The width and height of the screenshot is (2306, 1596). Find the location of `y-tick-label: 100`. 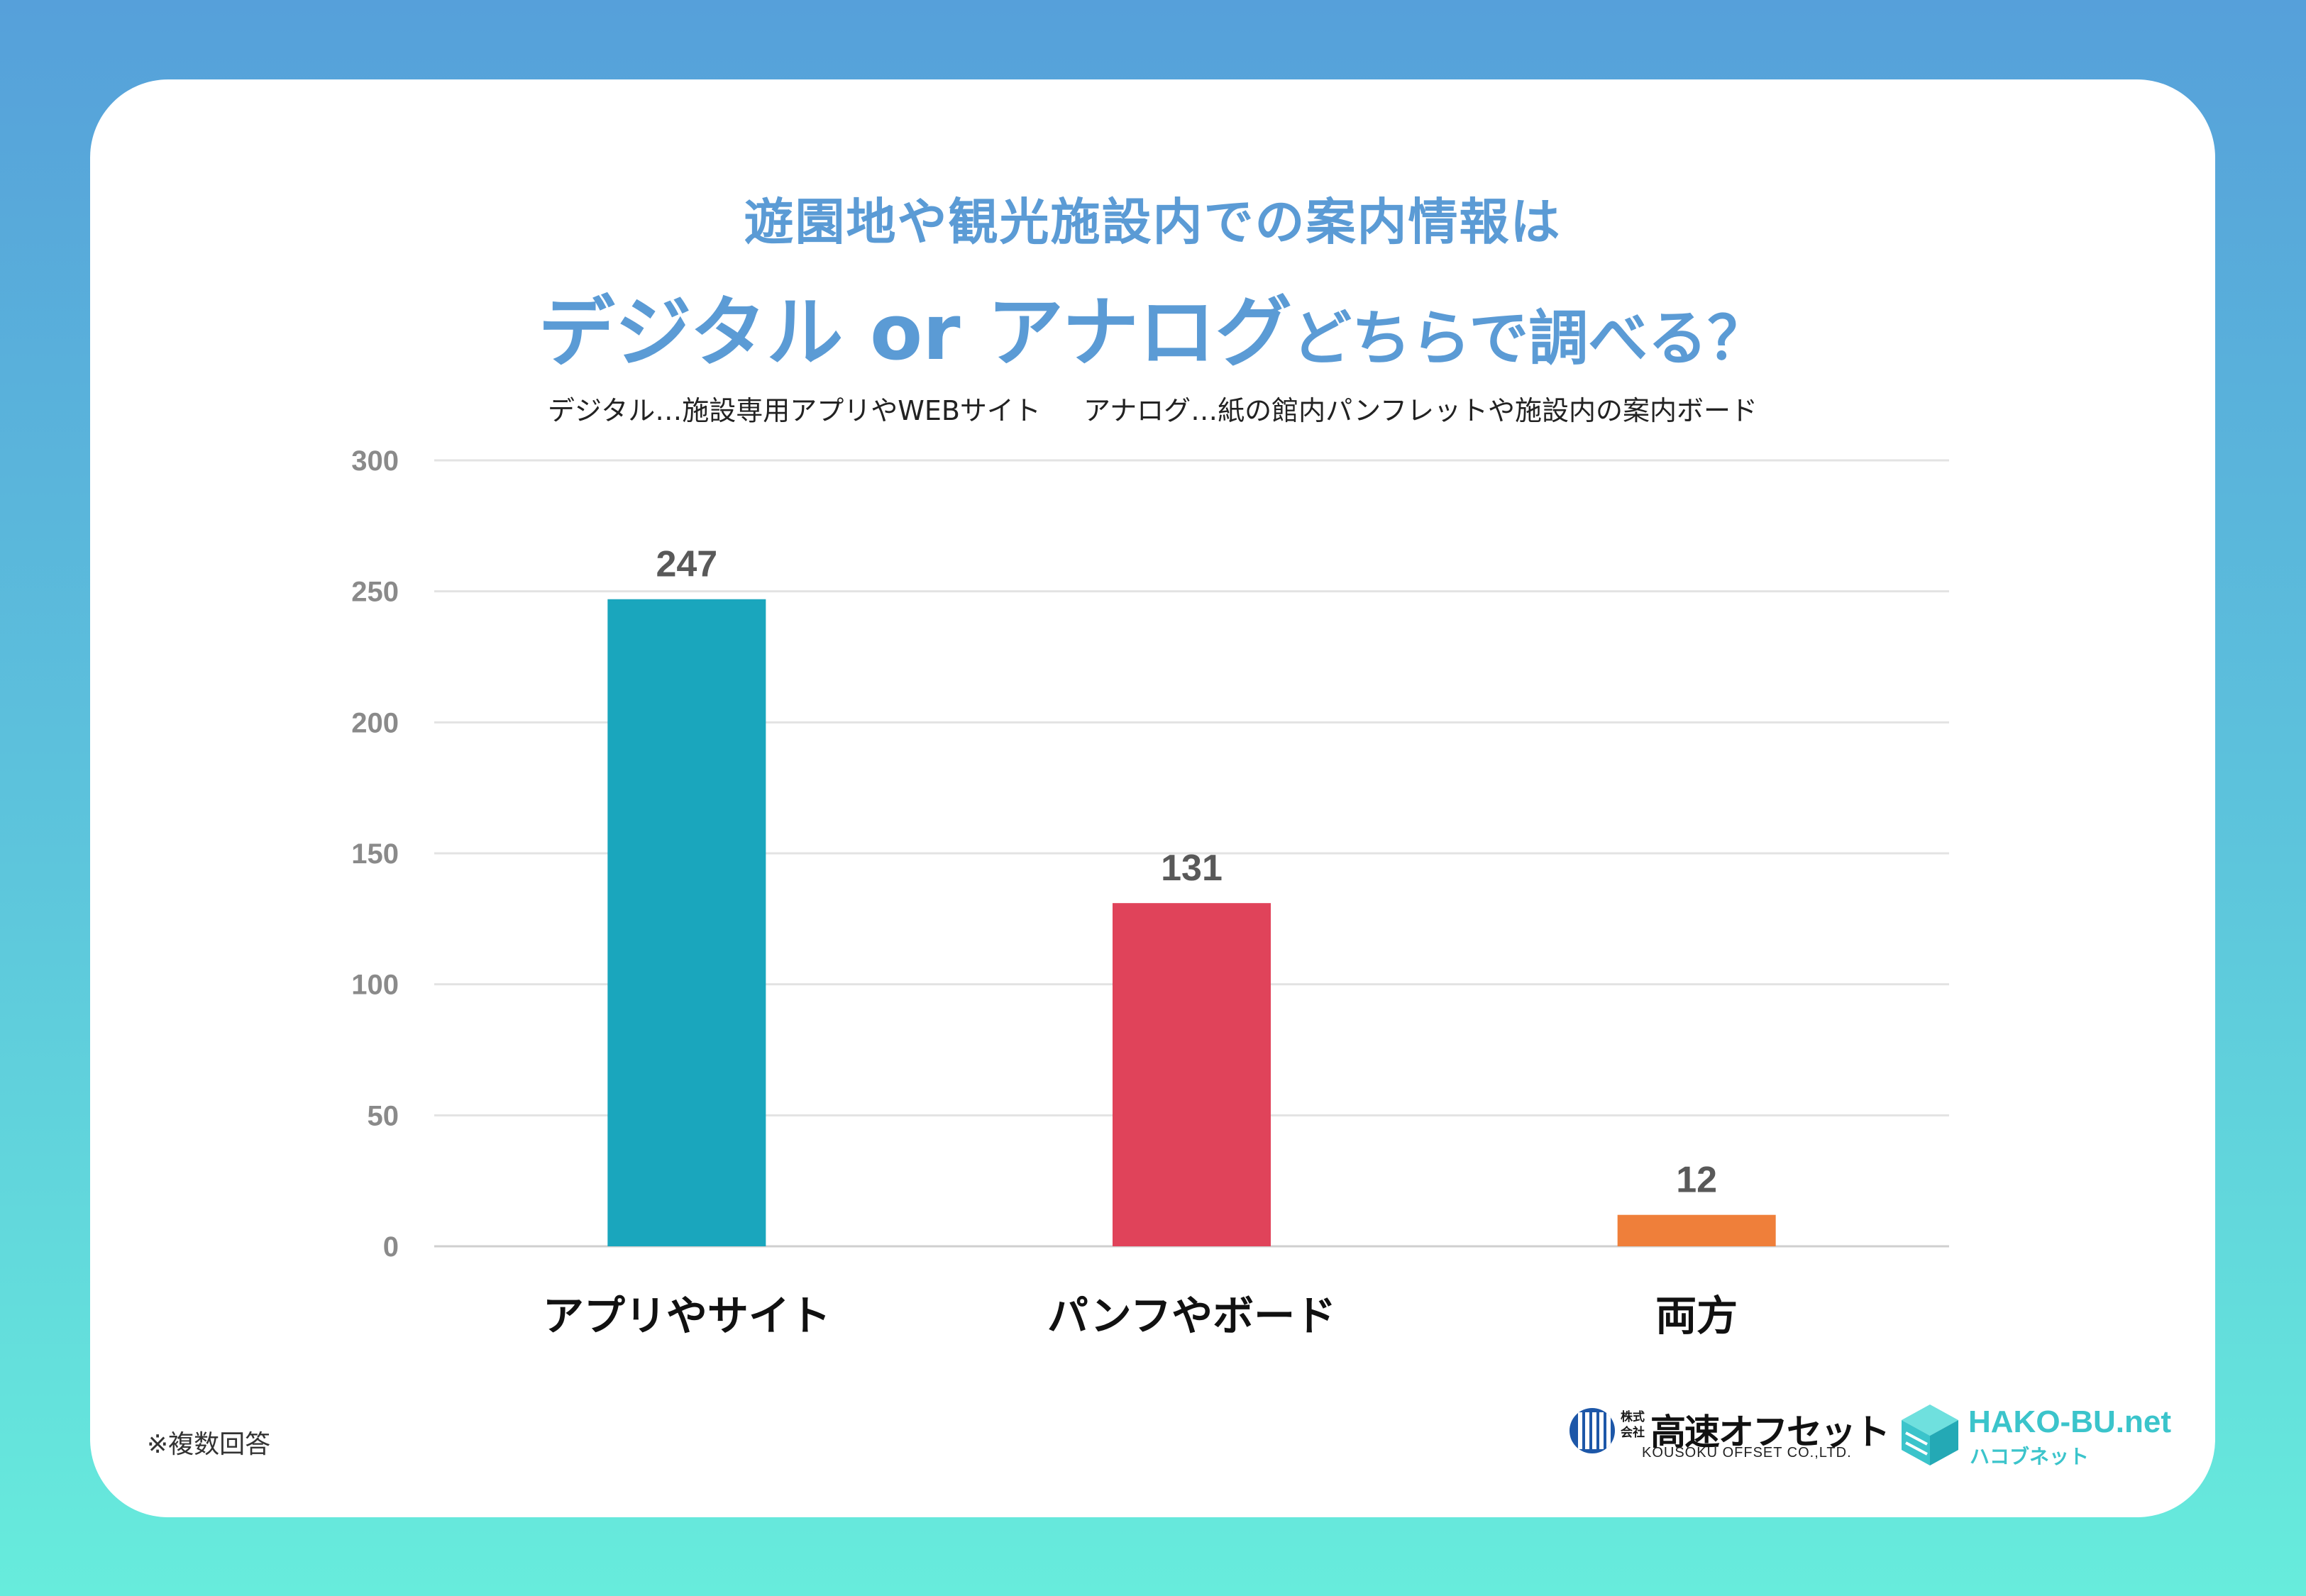

y-tick-label: 100 is located at coordinates (375, 985).